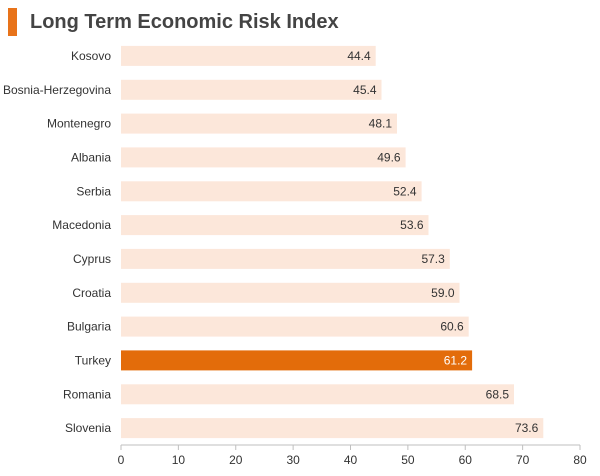 This screenshot has height=476, width=600. Describe the element at coordinates (381, 124) in the screenshot. I see `value-label: 48.1` at that location.